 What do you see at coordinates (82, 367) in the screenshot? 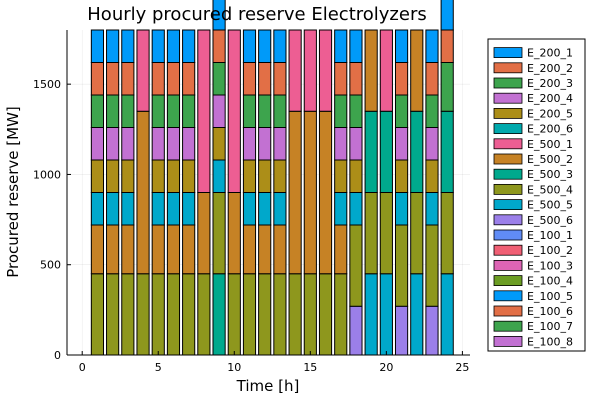
I see `x-tick-label: 0` at bounding box center [82, 367].